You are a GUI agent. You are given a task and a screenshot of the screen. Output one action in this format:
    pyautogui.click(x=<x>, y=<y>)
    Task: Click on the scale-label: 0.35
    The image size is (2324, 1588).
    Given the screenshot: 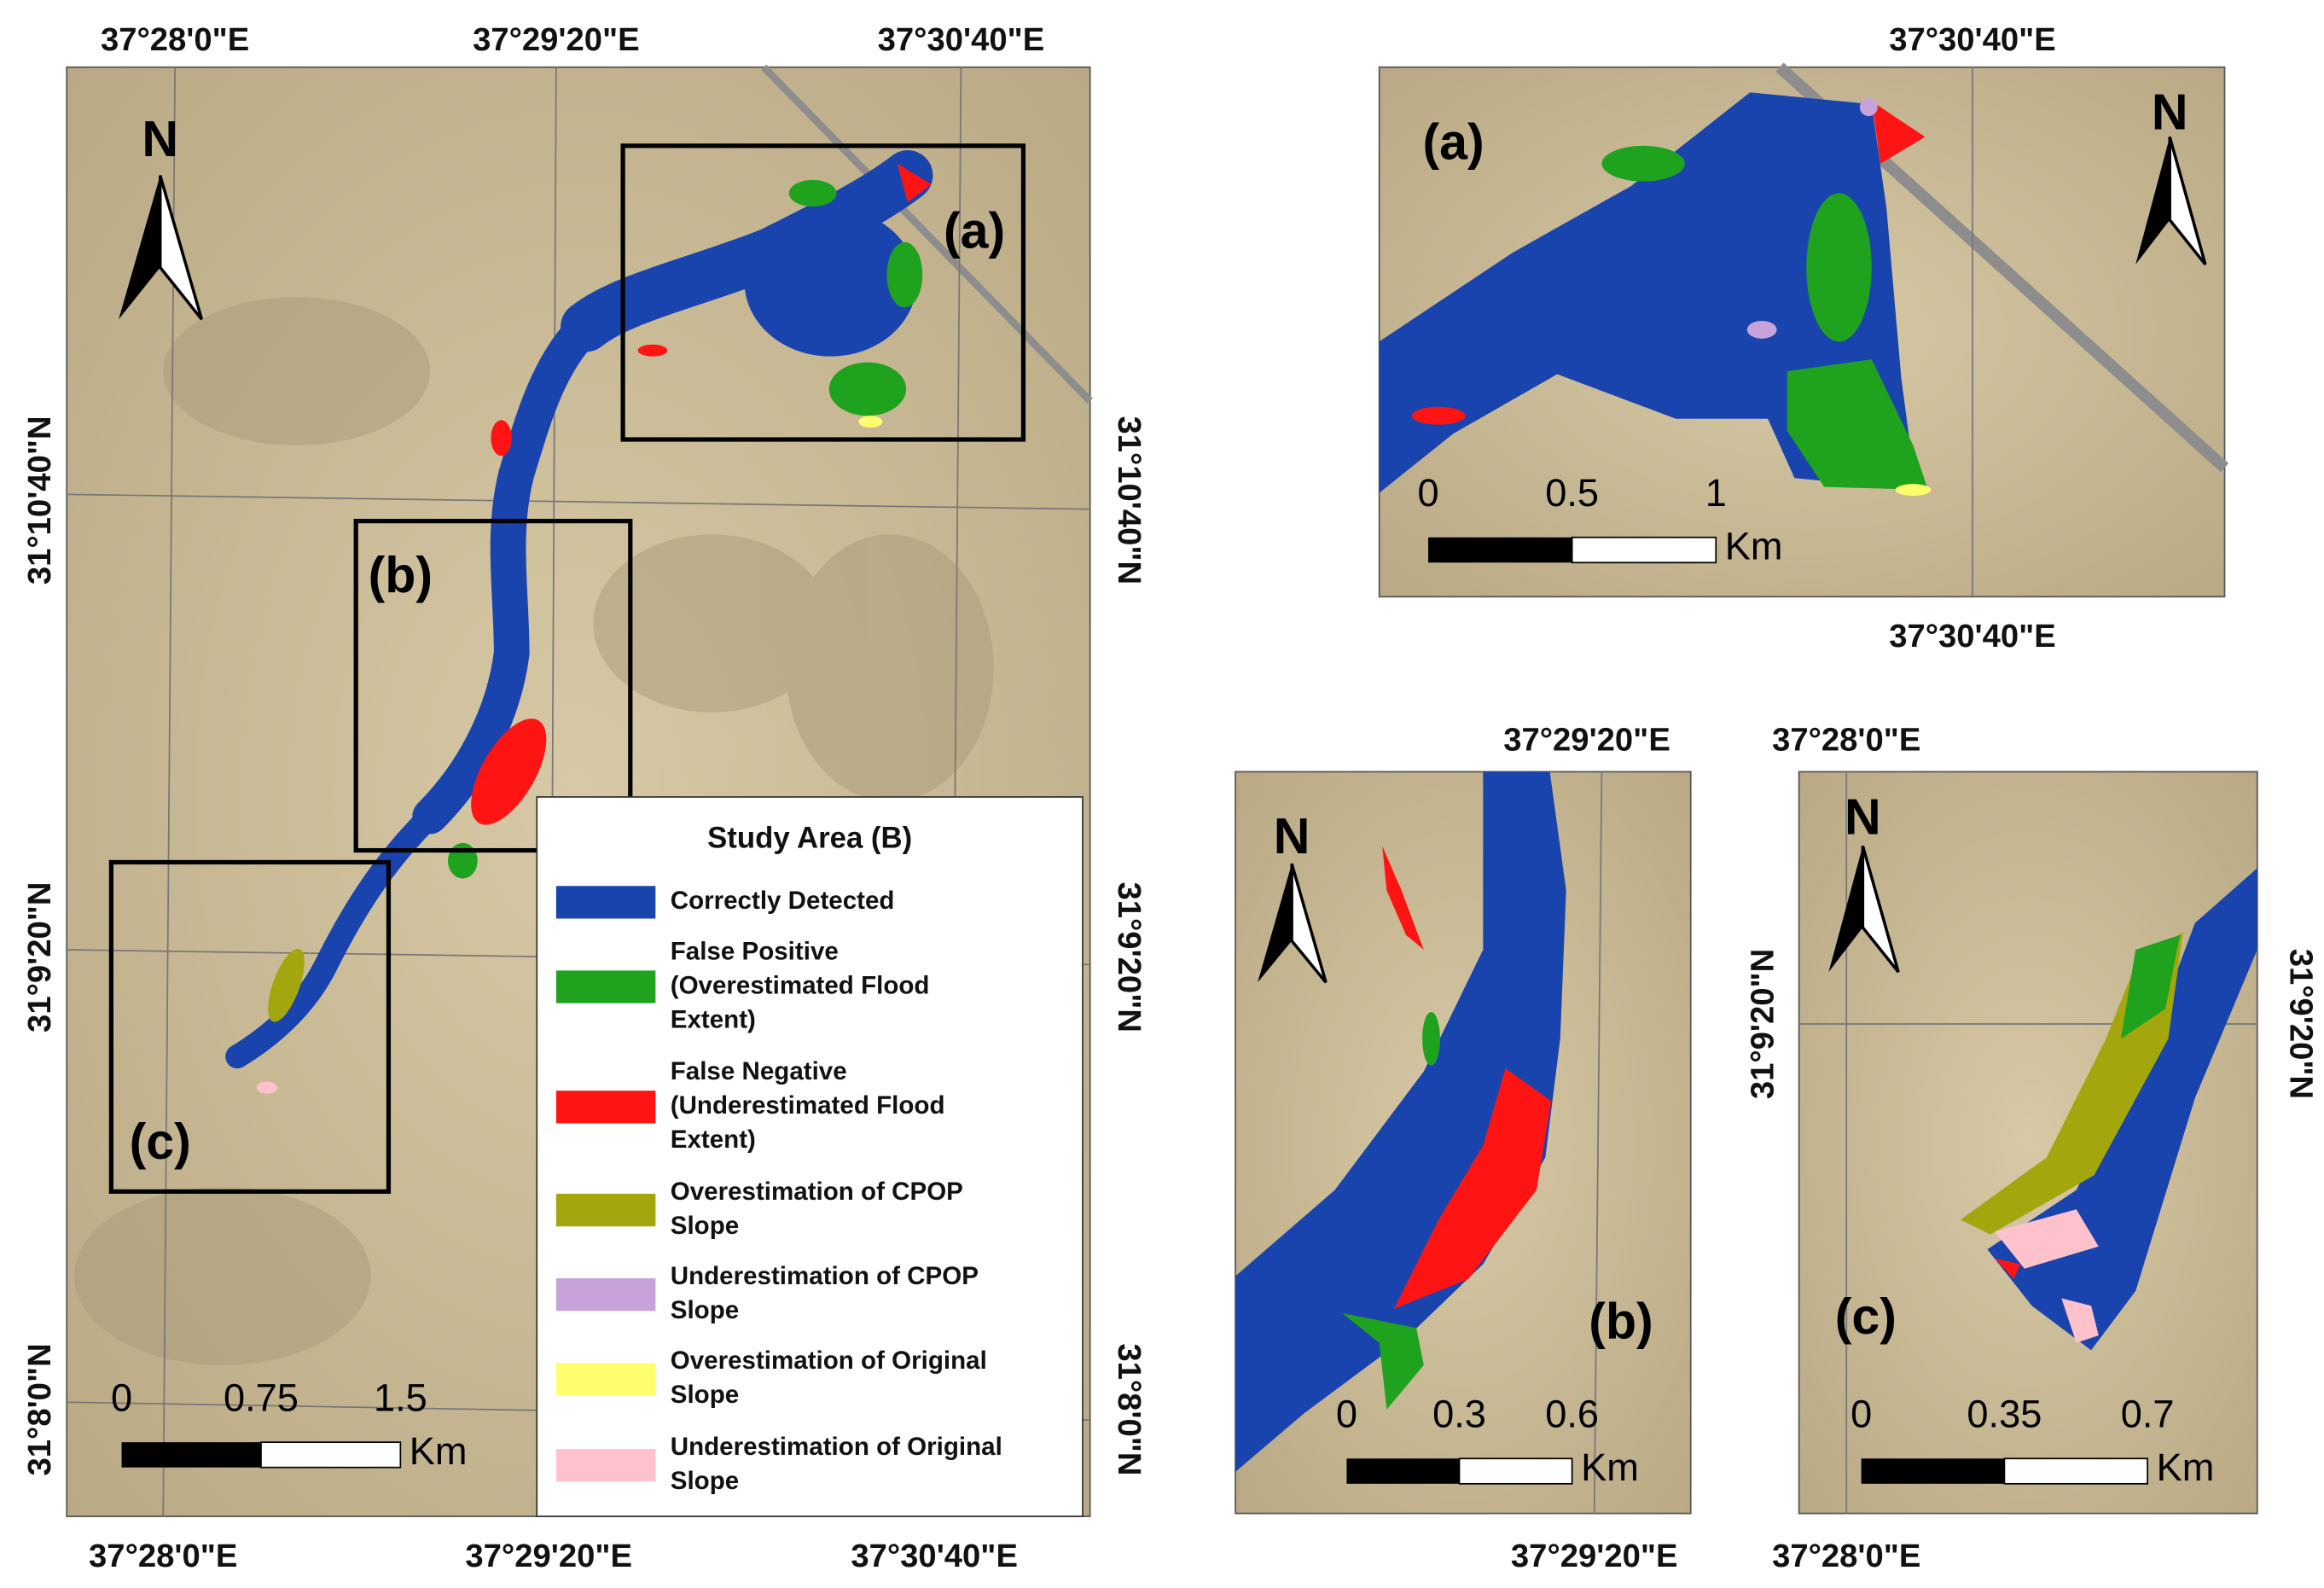 What is the action you would take?
    pyautogui.click(x=2005, y=1414)
    